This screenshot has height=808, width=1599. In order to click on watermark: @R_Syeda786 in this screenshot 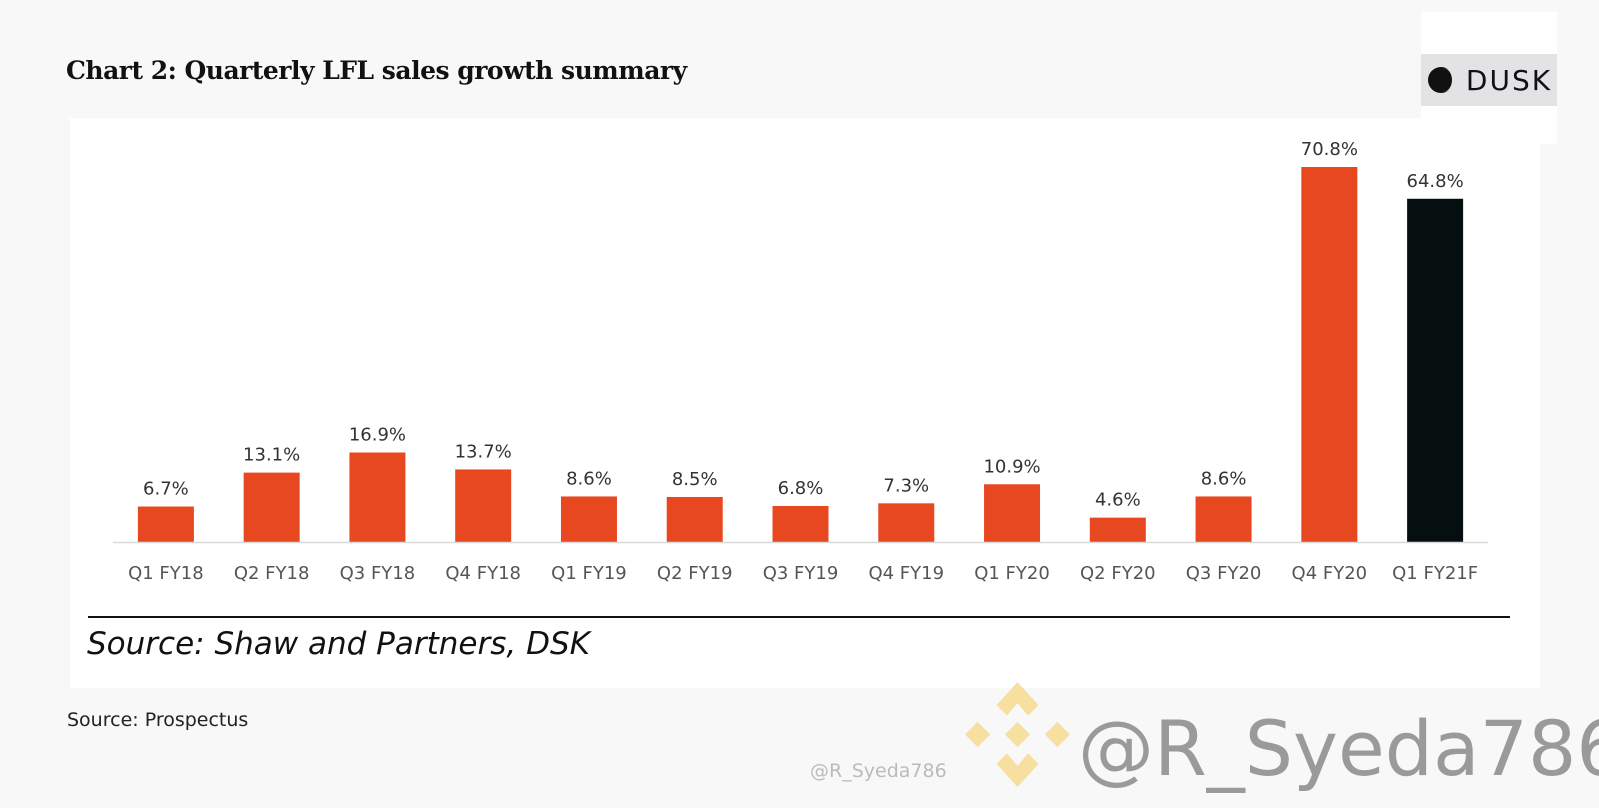, I will do `click(1338, 748)`.